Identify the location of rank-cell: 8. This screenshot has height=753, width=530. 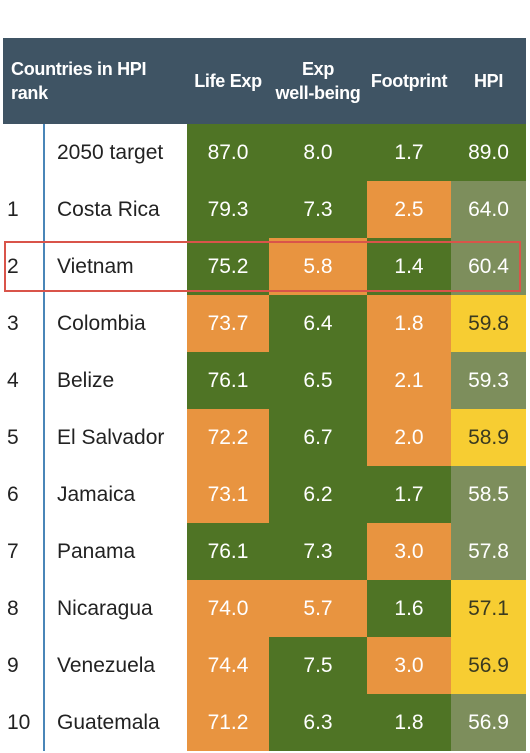
(13, 608).